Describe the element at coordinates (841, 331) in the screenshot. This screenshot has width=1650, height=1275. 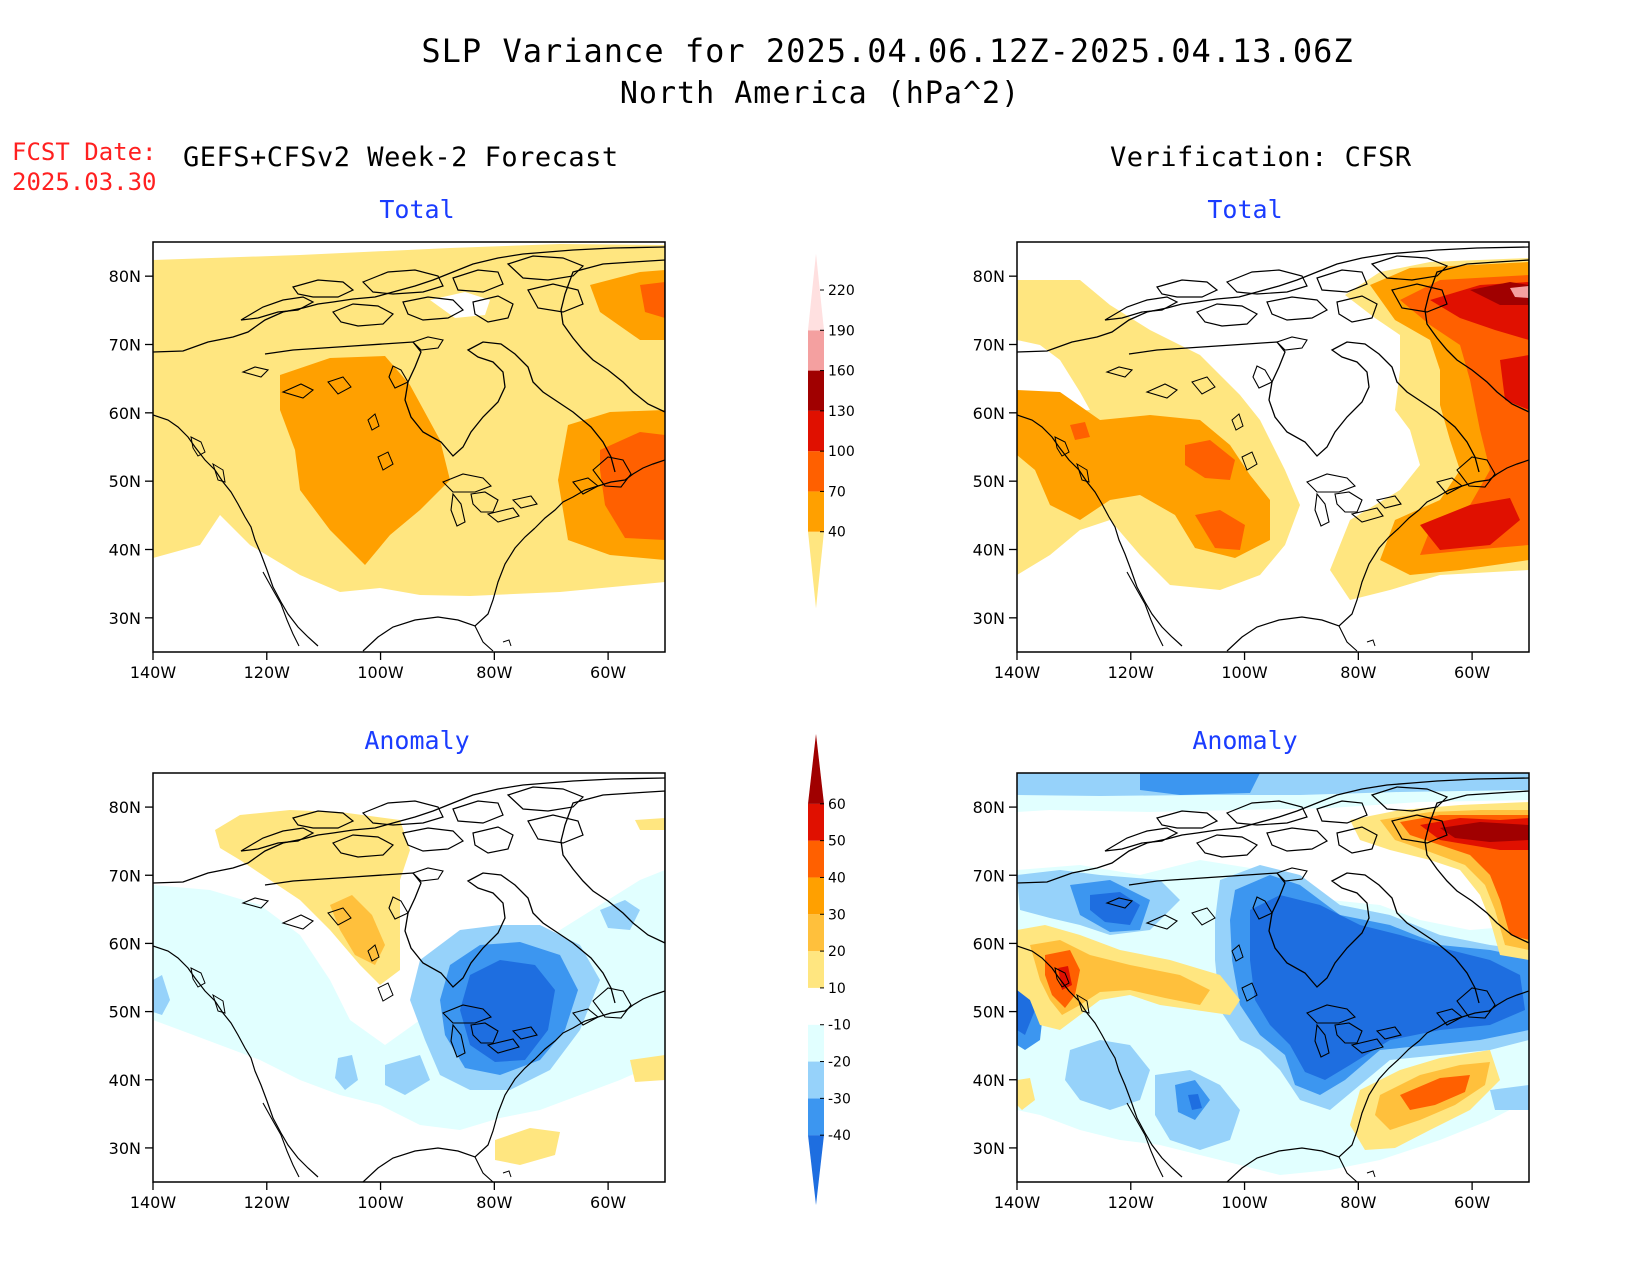
I see `colorbar-label: 190` at that location.